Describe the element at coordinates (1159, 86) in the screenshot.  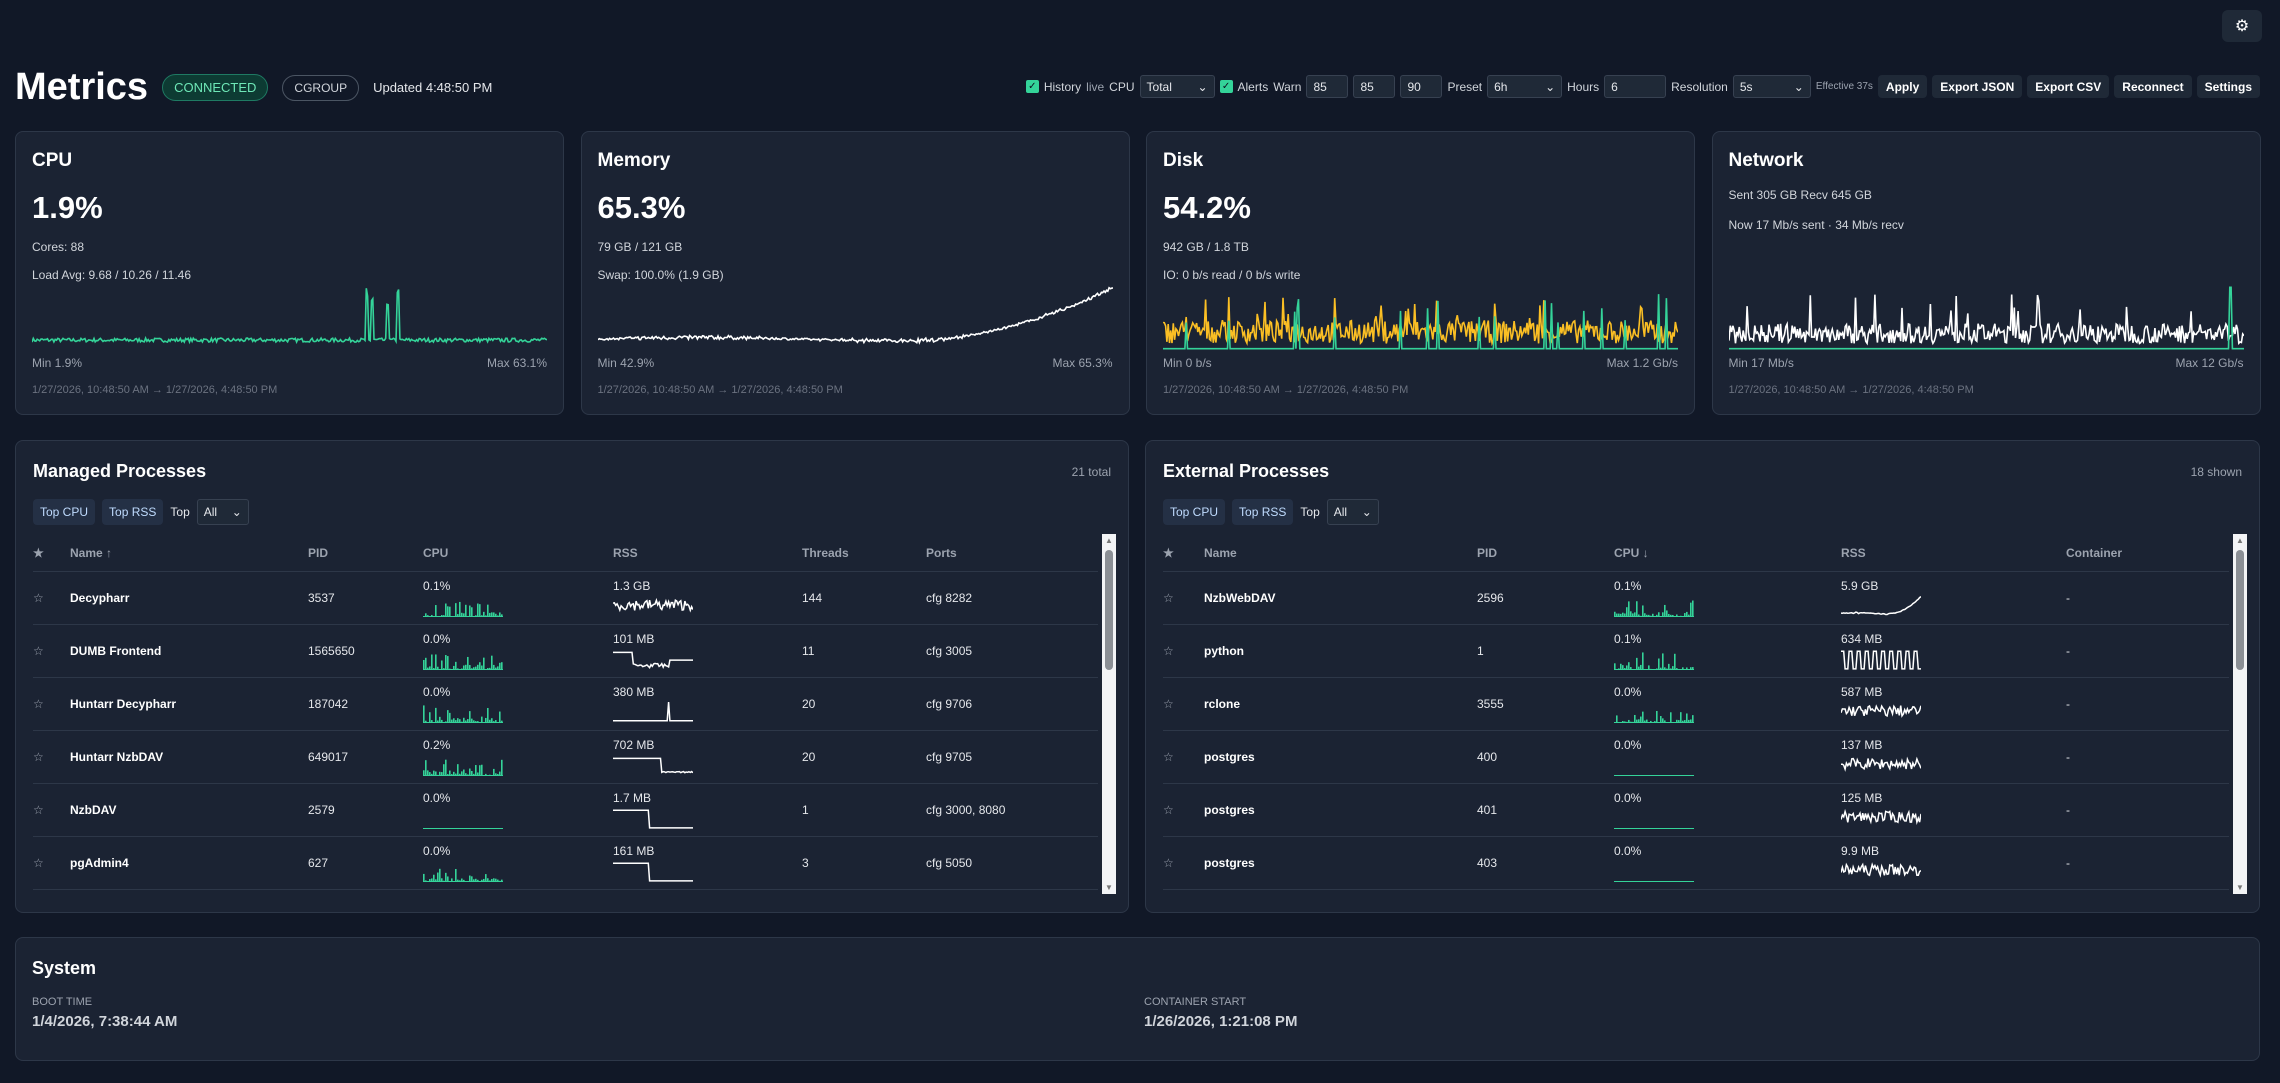
I see `cpu-select-value: Total` at that location.